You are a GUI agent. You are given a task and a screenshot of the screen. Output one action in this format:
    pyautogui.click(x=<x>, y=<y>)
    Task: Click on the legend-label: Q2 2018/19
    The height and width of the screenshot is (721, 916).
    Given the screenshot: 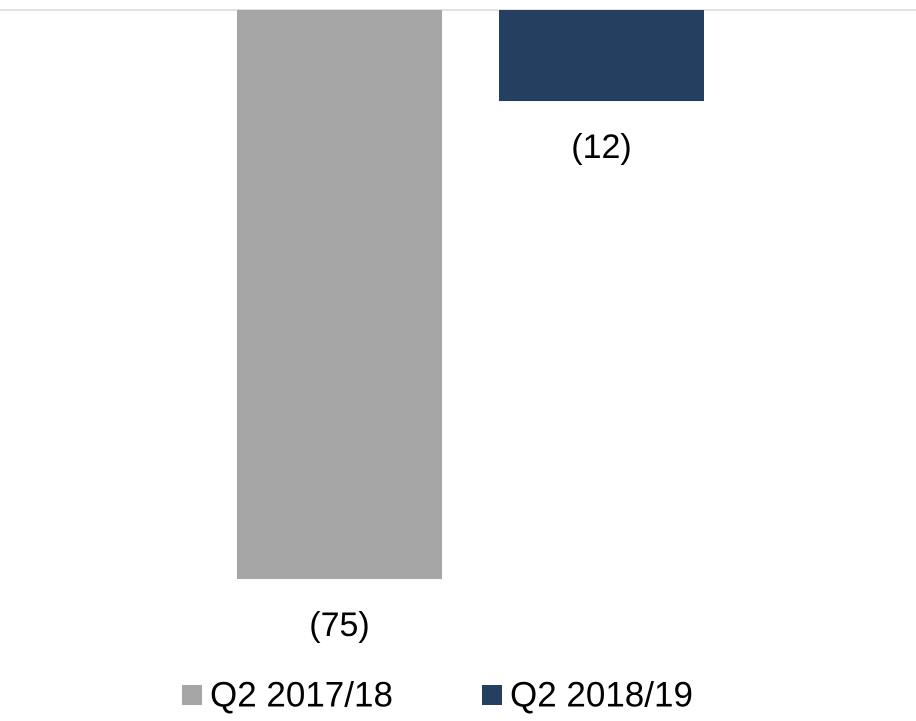 What is the action you would take?
    pyautogui.click(x=601, y=694)
    